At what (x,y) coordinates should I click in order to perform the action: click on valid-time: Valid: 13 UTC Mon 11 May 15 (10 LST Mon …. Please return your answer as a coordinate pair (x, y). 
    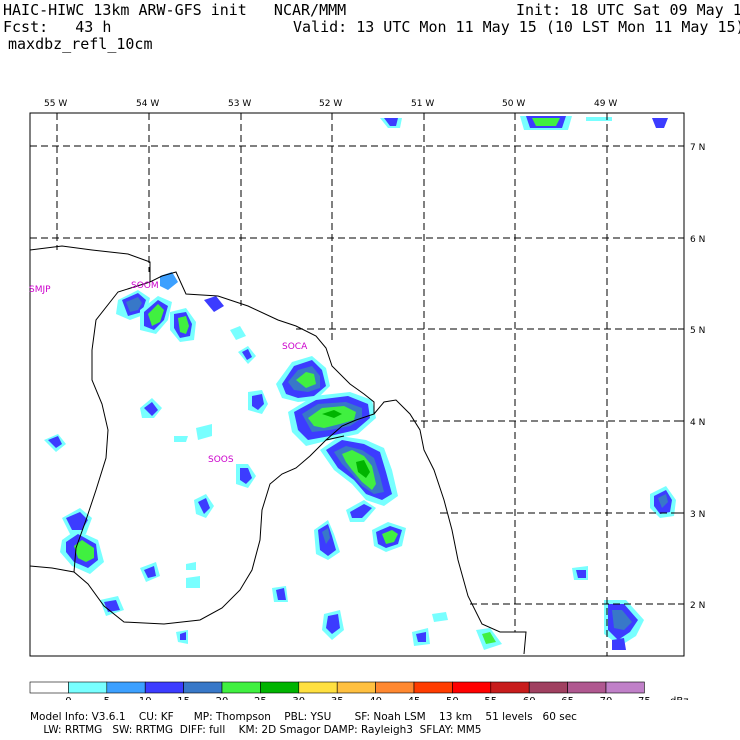
    Looking at the image, I should click on (516, 27).